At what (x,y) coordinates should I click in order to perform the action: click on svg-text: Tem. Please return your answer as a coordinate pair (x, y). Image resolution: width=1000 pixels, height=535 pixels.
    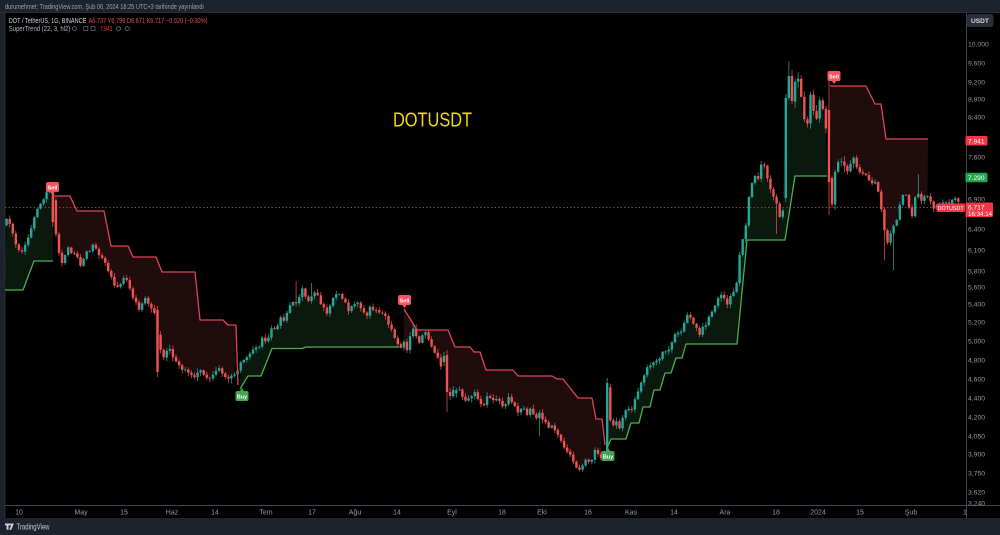
    Looking at the image, I should click on (265, 513).